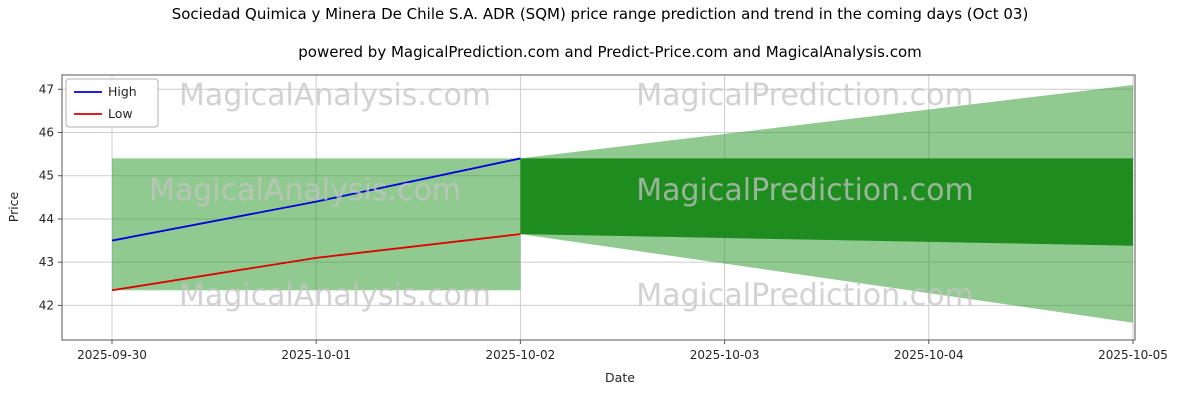 The height and width of the screenshot is (400, 1200). I want to click on series-lines, so click(316, 224).